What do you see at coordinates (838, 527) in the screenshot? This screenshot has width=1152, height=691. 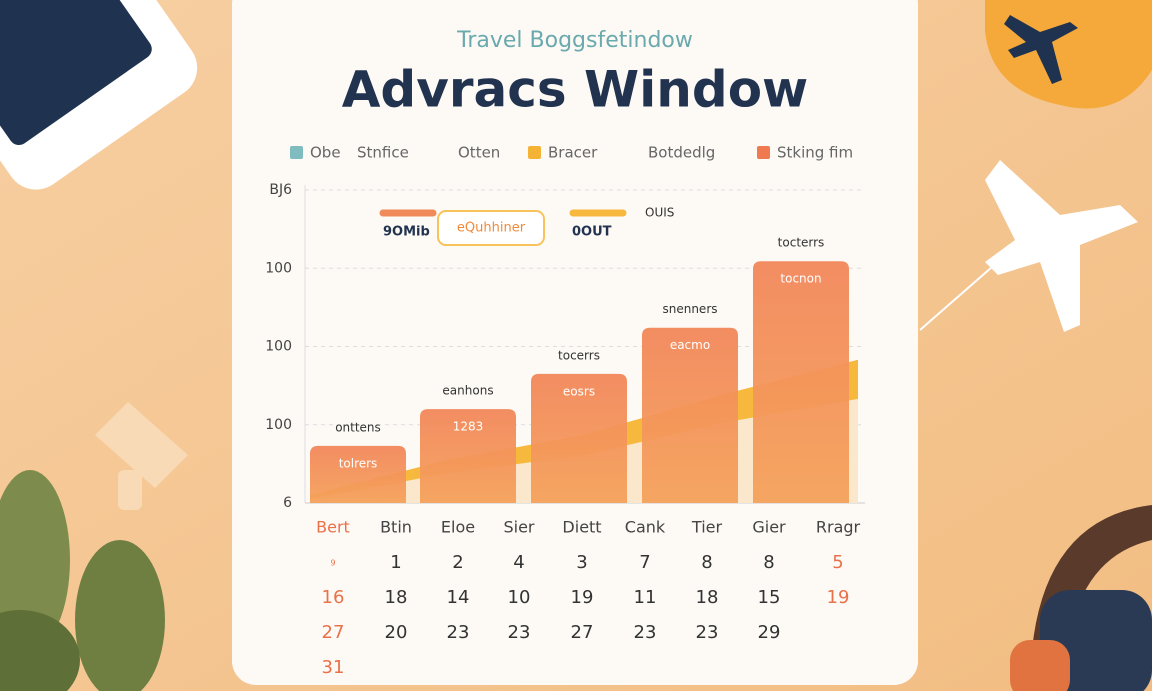 I see `calendar-header: Rragr` at bounding box center [838, 527].